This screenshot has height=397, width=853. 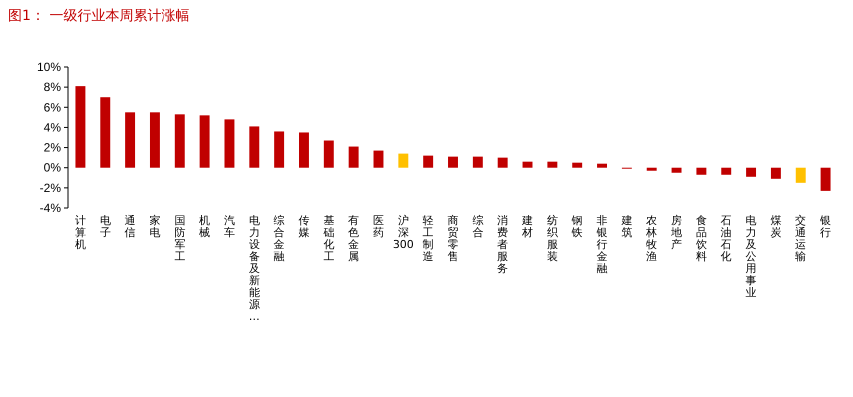 What do you see at coordinates (552, 238) in the screenshot?
I see `x-tick-label: 纺织服装` at bounding box center [552, 238].